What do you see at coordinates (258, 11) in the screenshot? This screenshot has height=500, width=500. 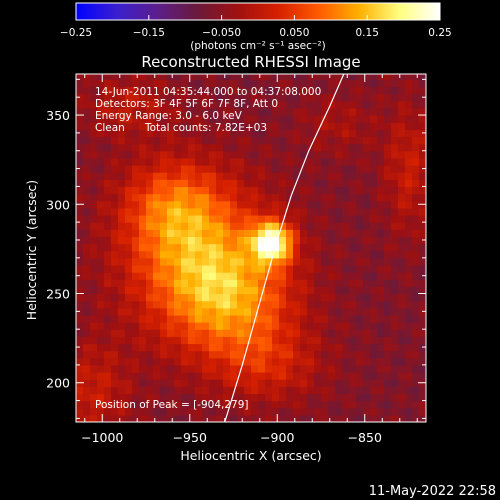 I see `colorbar` at bounding box center [258, 11].